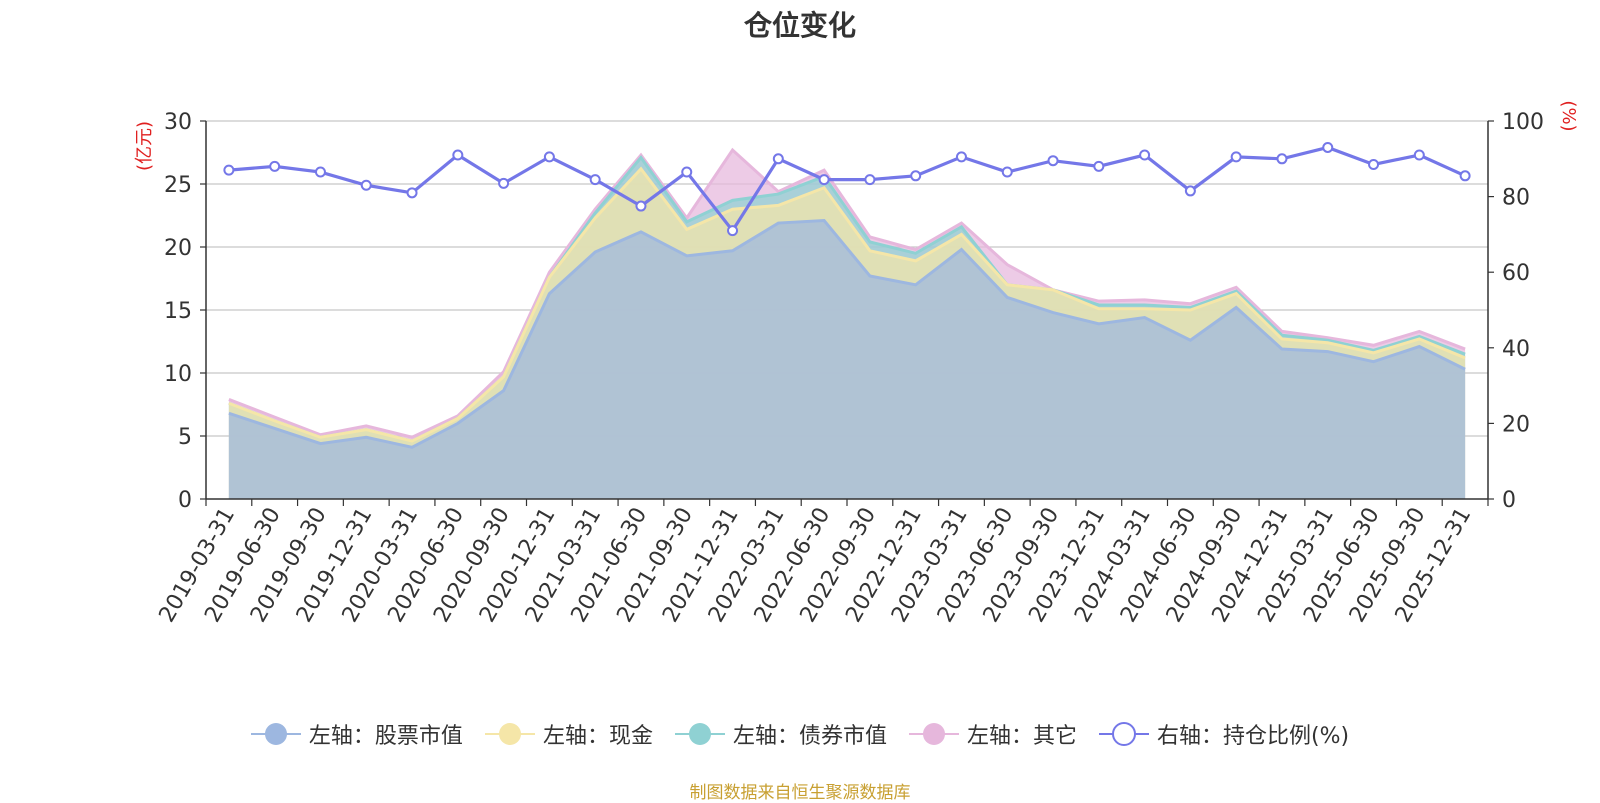 This screenshot has height=803, width=1600. What do you see at coordinates (1568, 115) in the screenshot?
I see `right-axis-unit-label: (%)` at bounding box center [1568, 115].